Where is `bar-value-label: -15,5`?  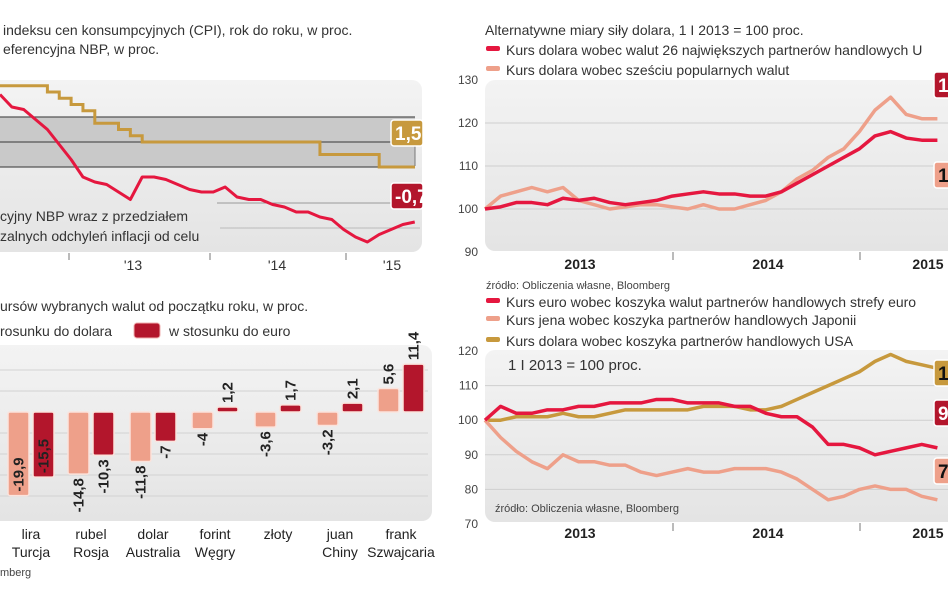
bar-value-label: -15,5 is located at coordinates (44, 456).